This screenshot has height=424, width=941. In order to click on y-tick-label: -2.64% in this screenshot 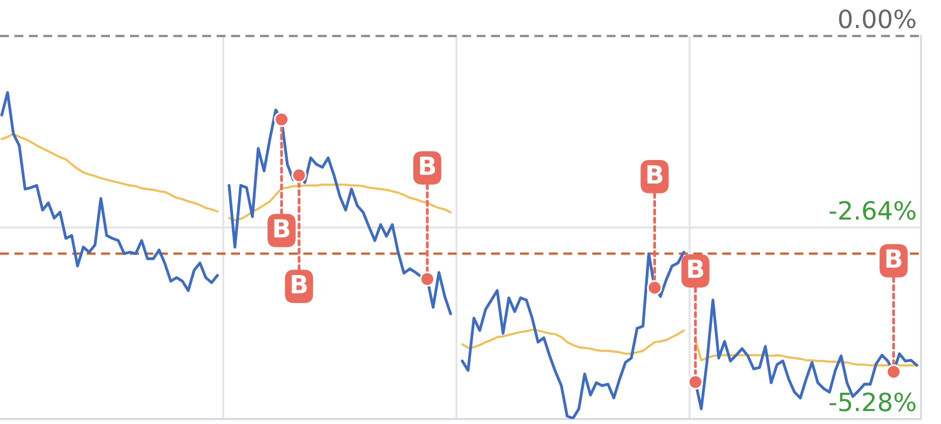, I will do `click(873, 210)`.